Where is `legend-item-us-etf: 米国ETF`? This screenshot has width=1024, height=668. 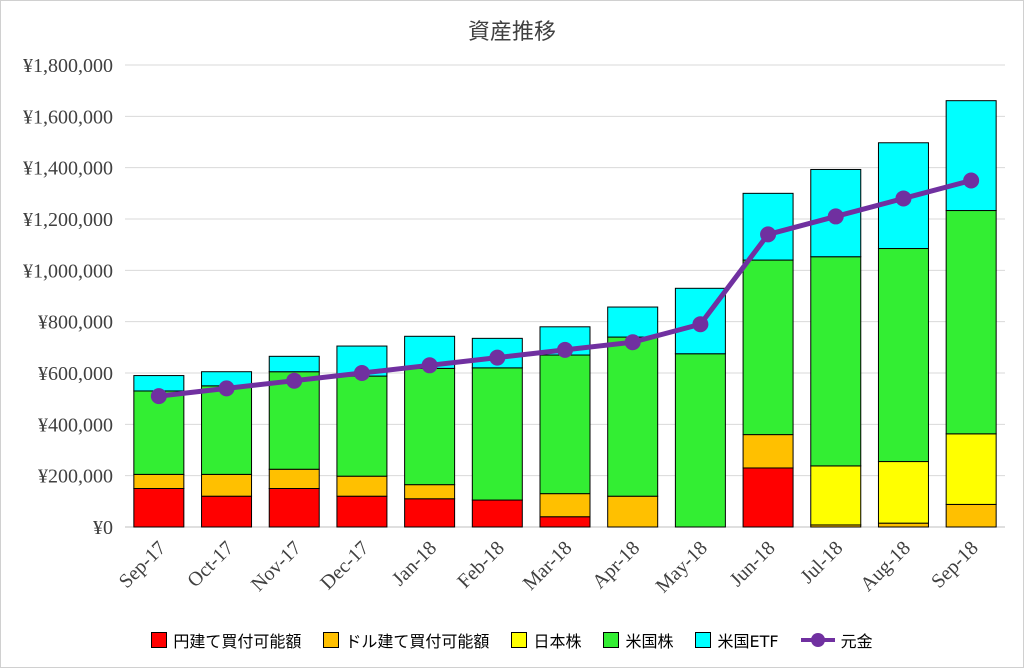
legend-item-us-etf: 米国ETF is located at coordinates (737, 640).